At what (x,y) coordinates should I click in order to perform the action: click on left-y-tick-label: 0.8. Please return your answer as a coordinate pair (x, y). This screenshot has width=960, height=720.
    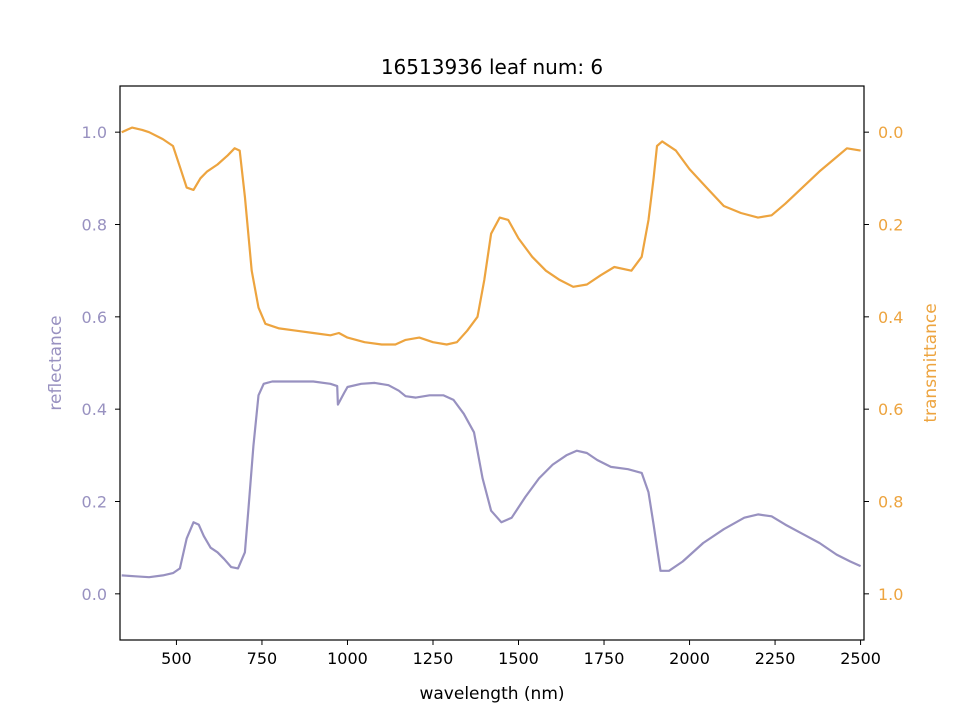
    Looking at the image, I should click on (94, 225).